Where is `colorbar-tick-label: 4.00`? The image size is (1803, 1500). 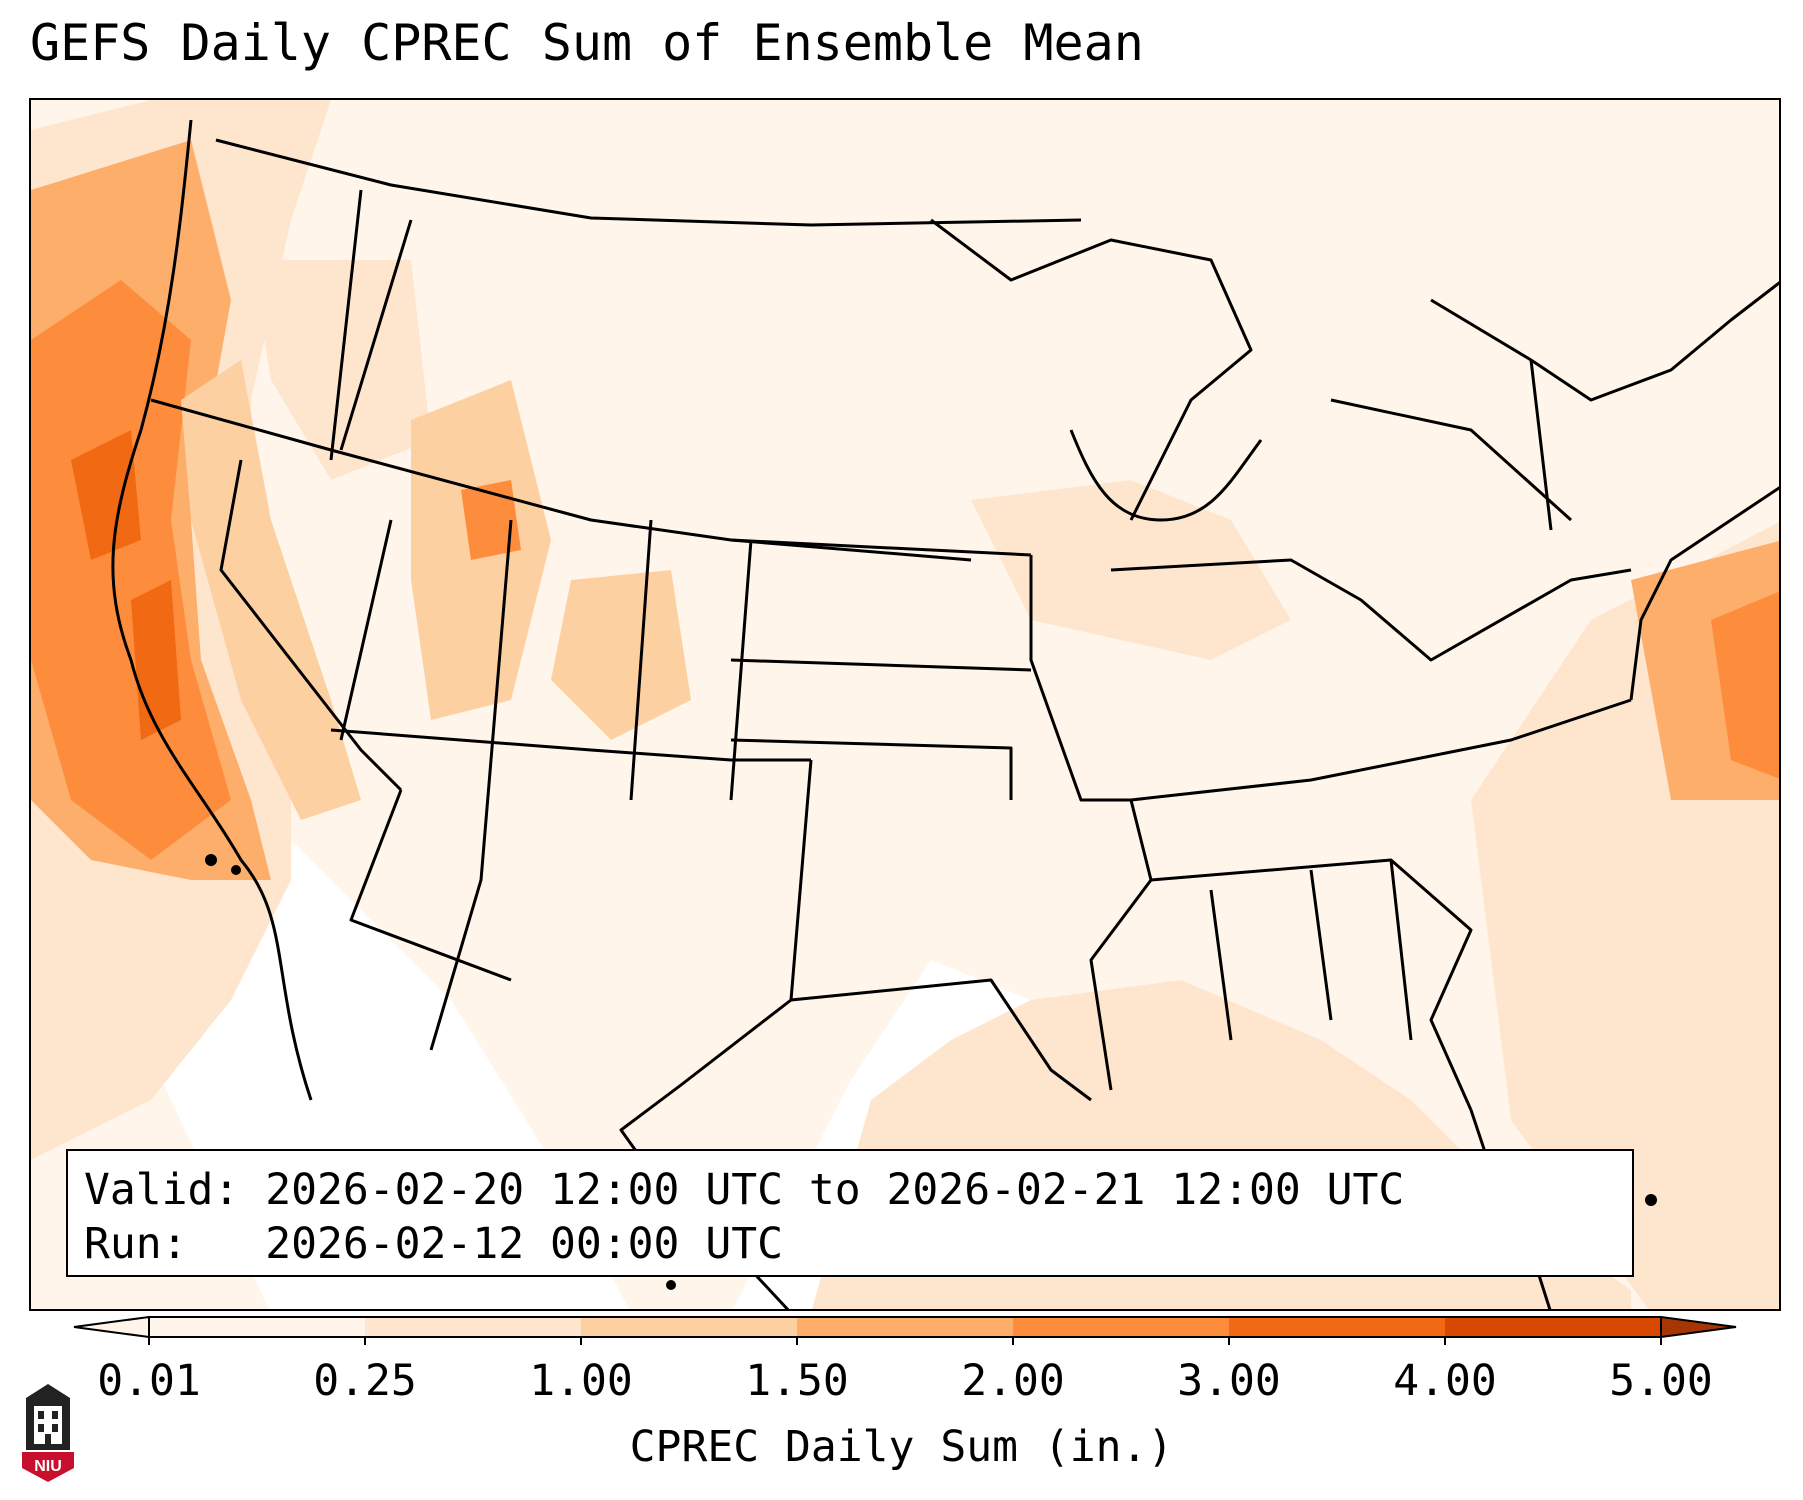
colorbar-tick-label: 4.00 is located at coordinates (1445, 1381).